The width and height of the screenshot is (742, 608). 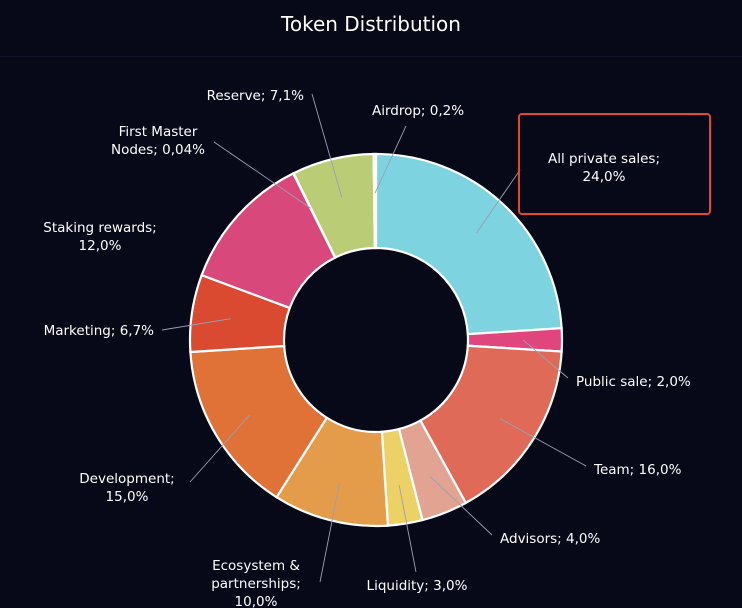 What do you see at coordinates (417, 586) in the screenshot?
I see `label-liquidity: Liquidity; 3,0%` at bounding box center [417, 586].